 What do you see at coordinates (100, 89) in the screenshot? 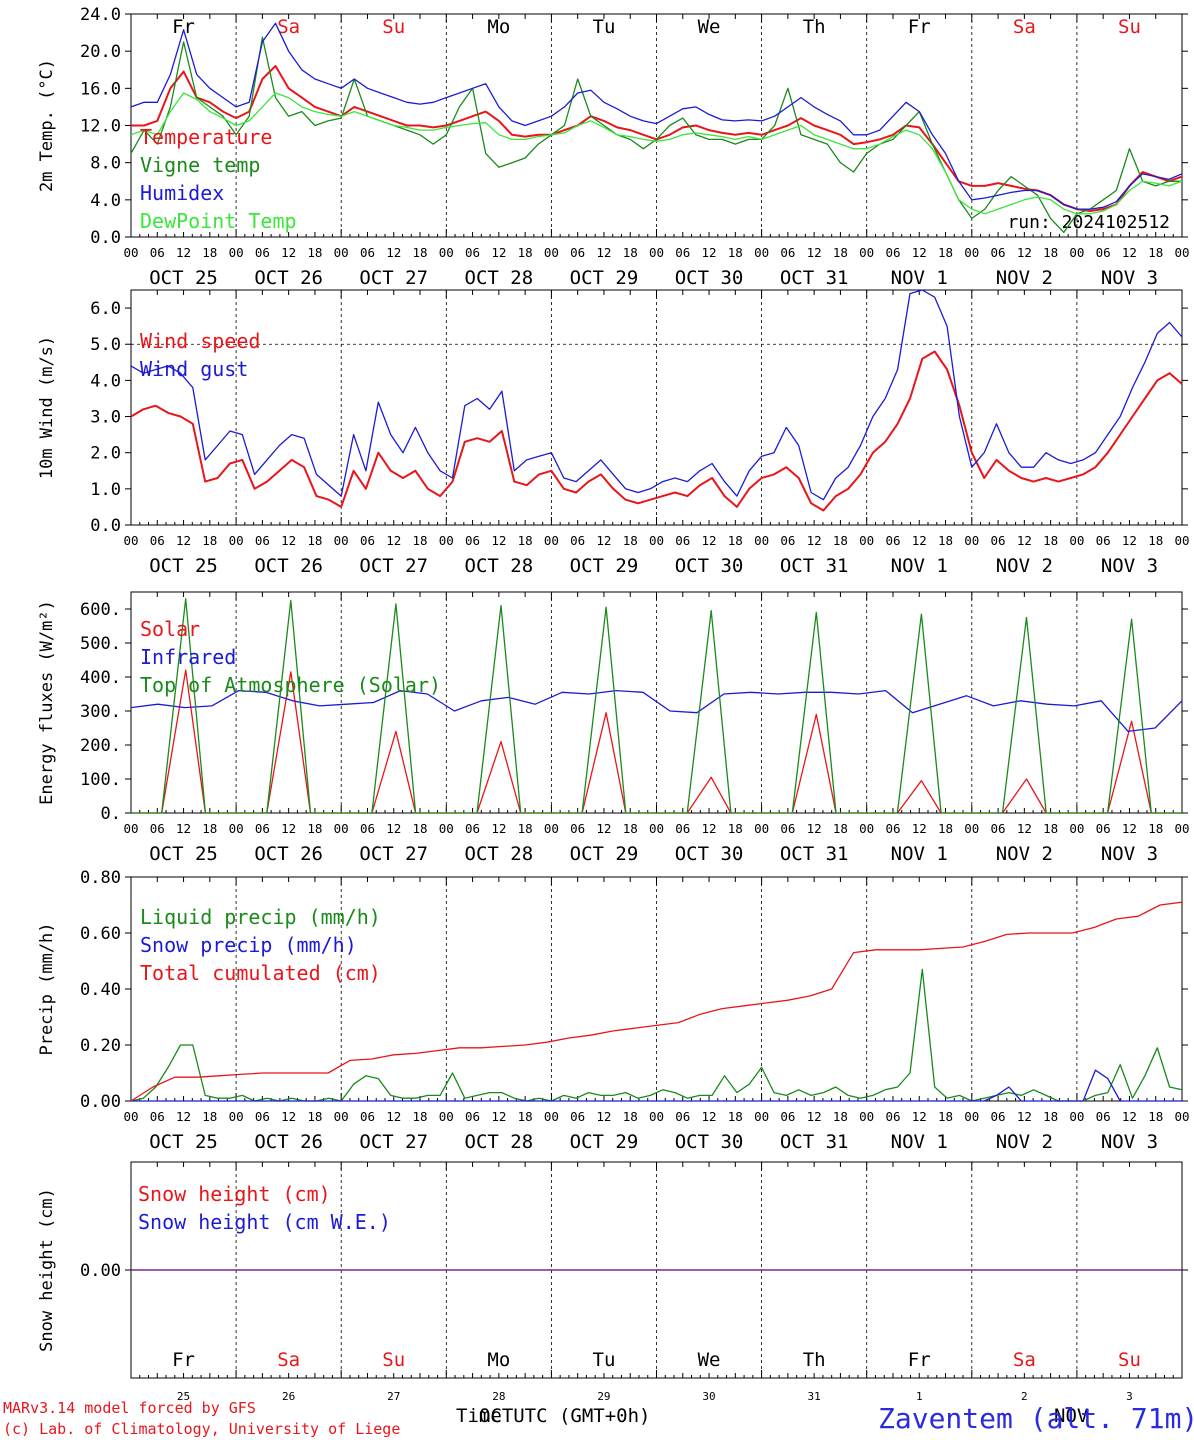
I see `y-tick-label: 16.0` at bounding box center [100, 89].